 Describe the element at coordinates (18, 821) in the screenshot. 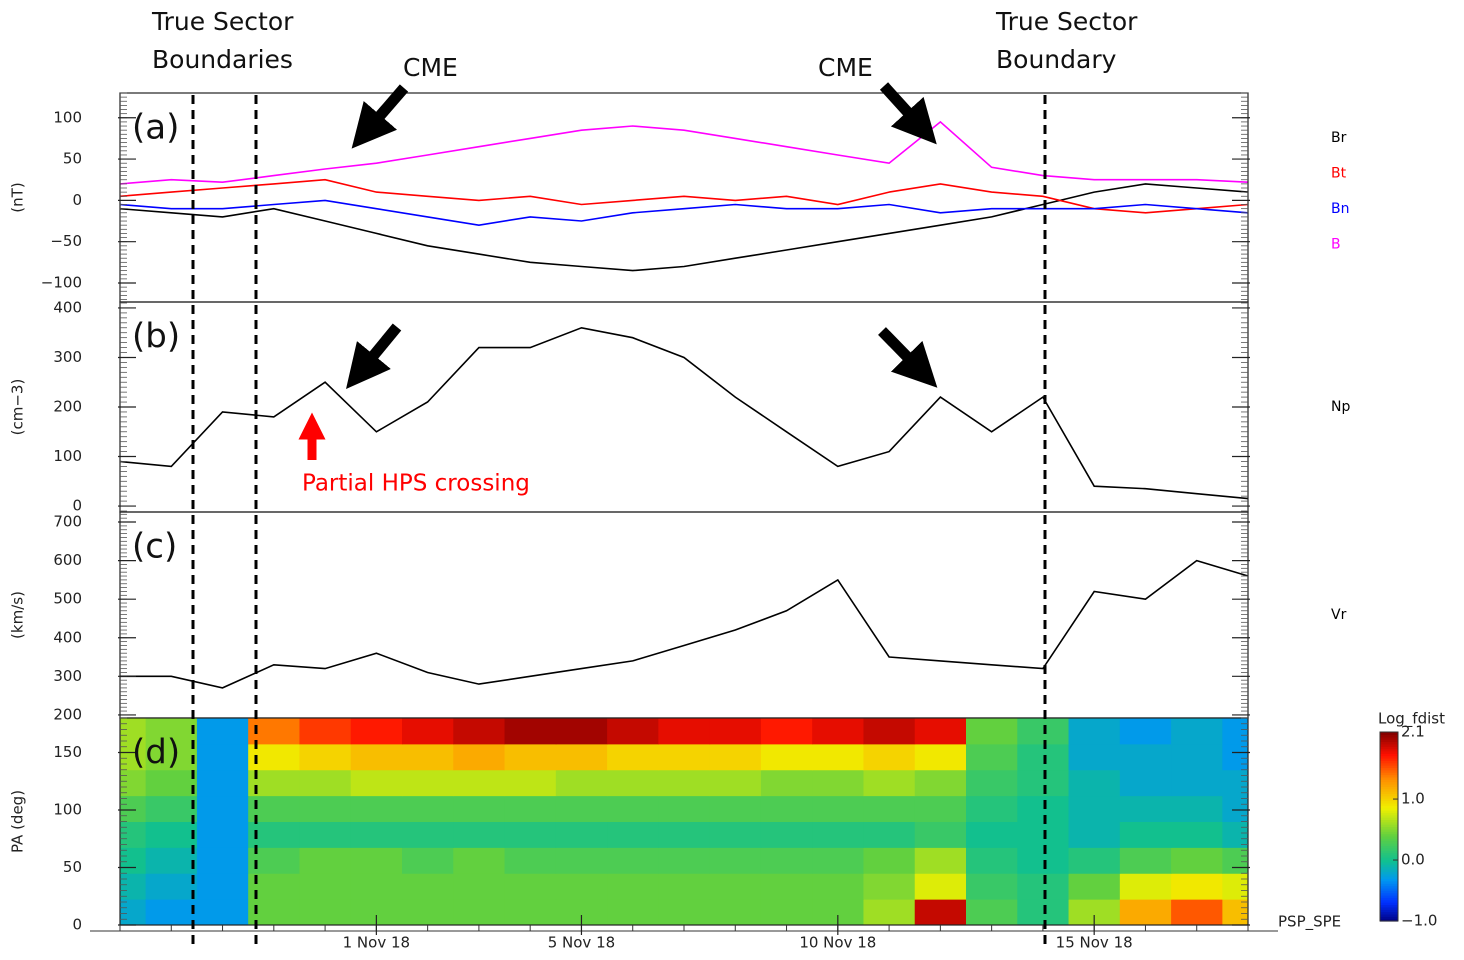

I see `y-axis-label: PA (deg)` at that location.